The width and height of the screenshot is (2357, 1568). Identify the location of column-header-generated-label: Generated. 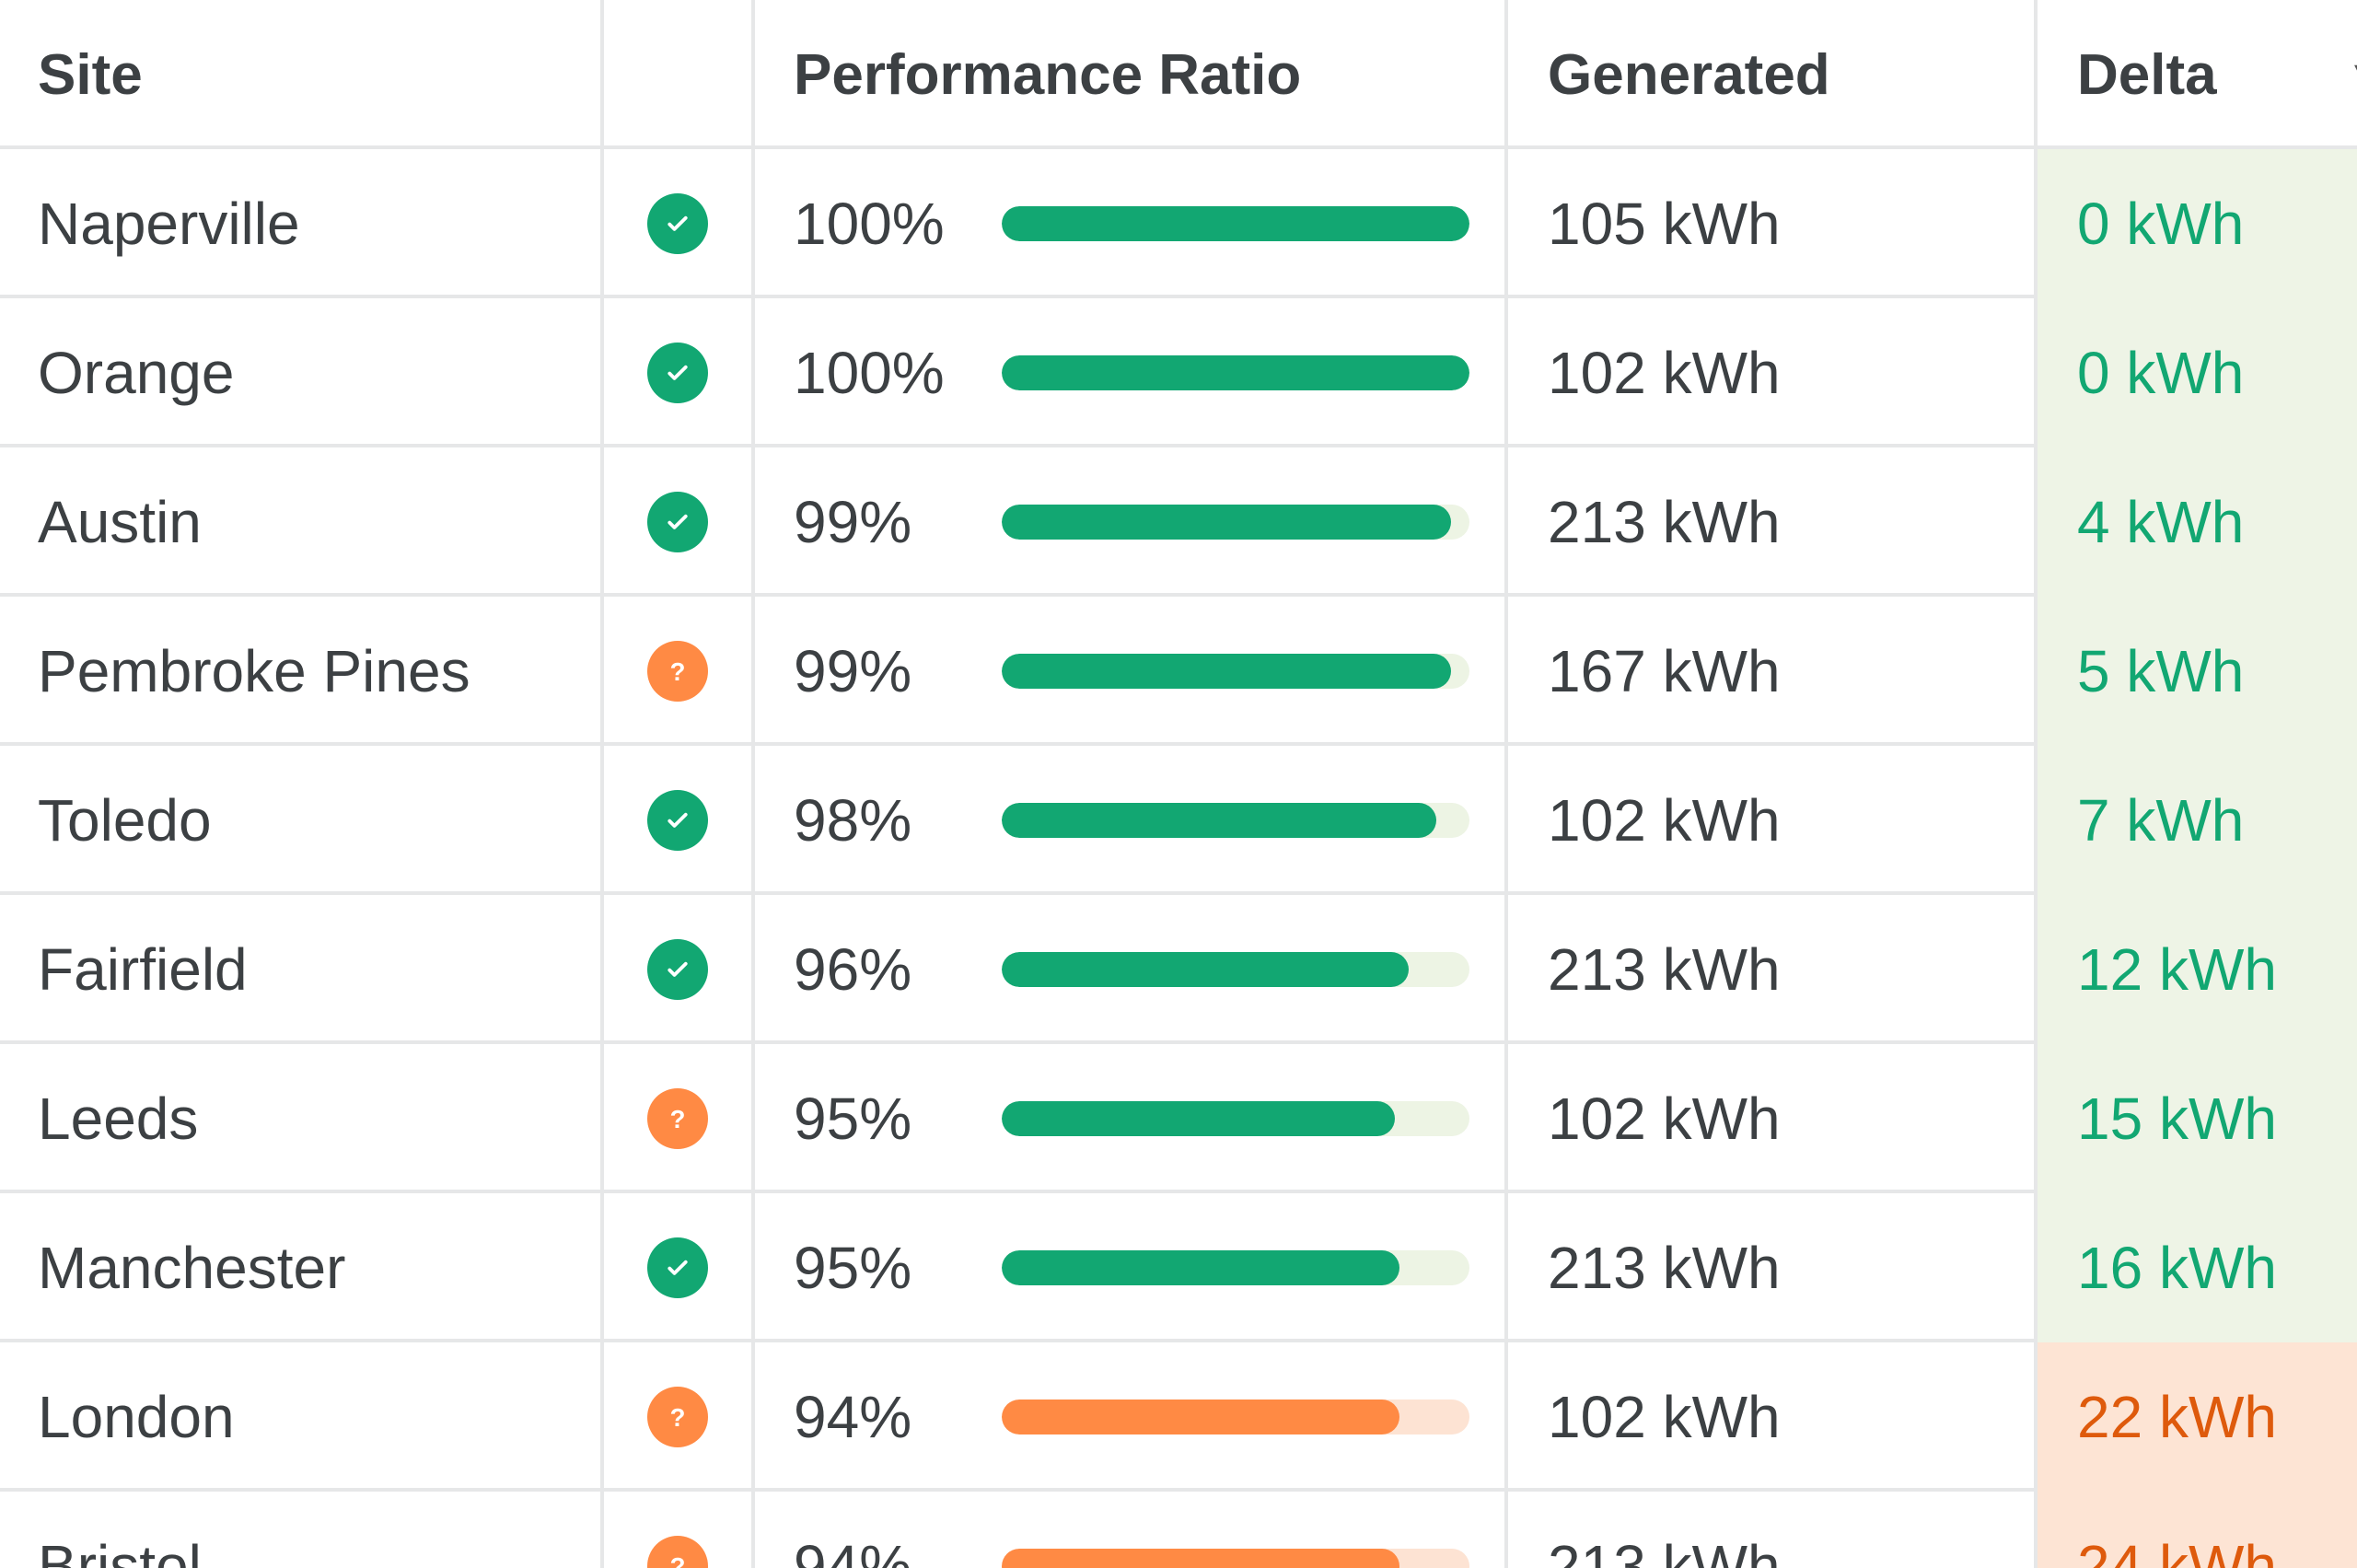
(1689, 74).